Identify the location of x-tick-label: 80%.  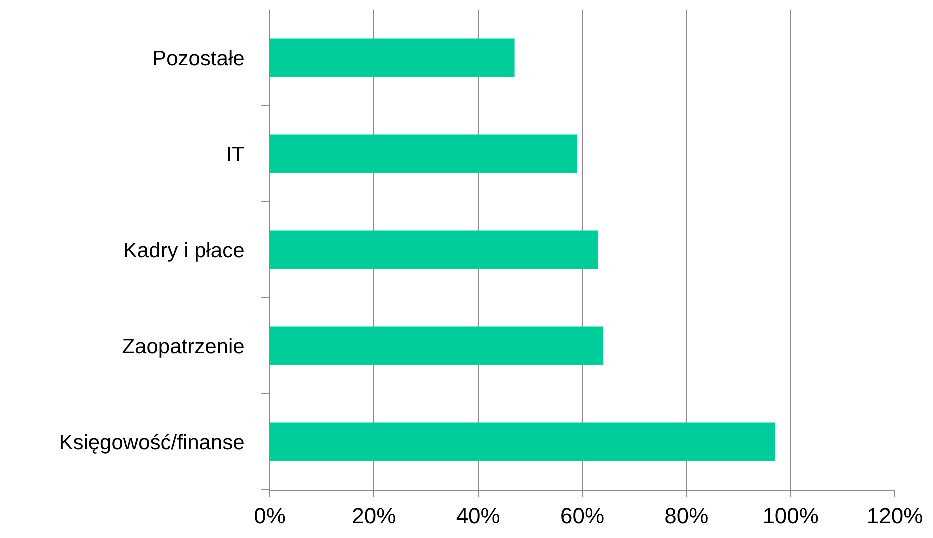
(686, 515).